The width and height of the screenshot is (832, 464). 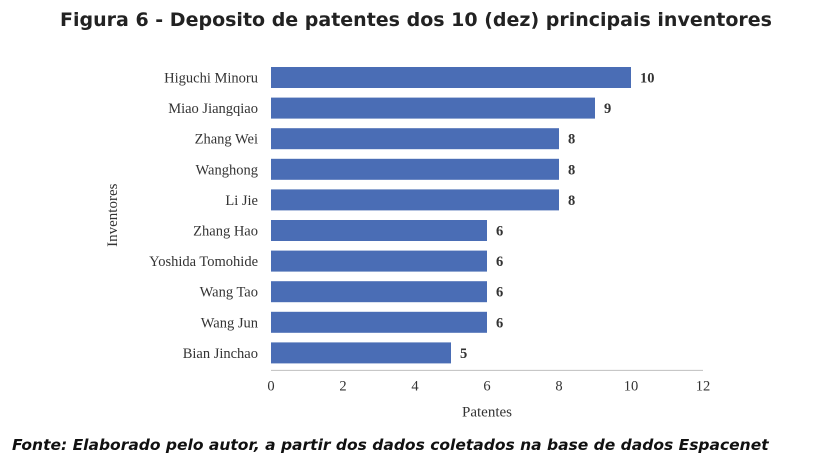 I want to click on x-axis-label: Patentes, so click(x=487, y=412).